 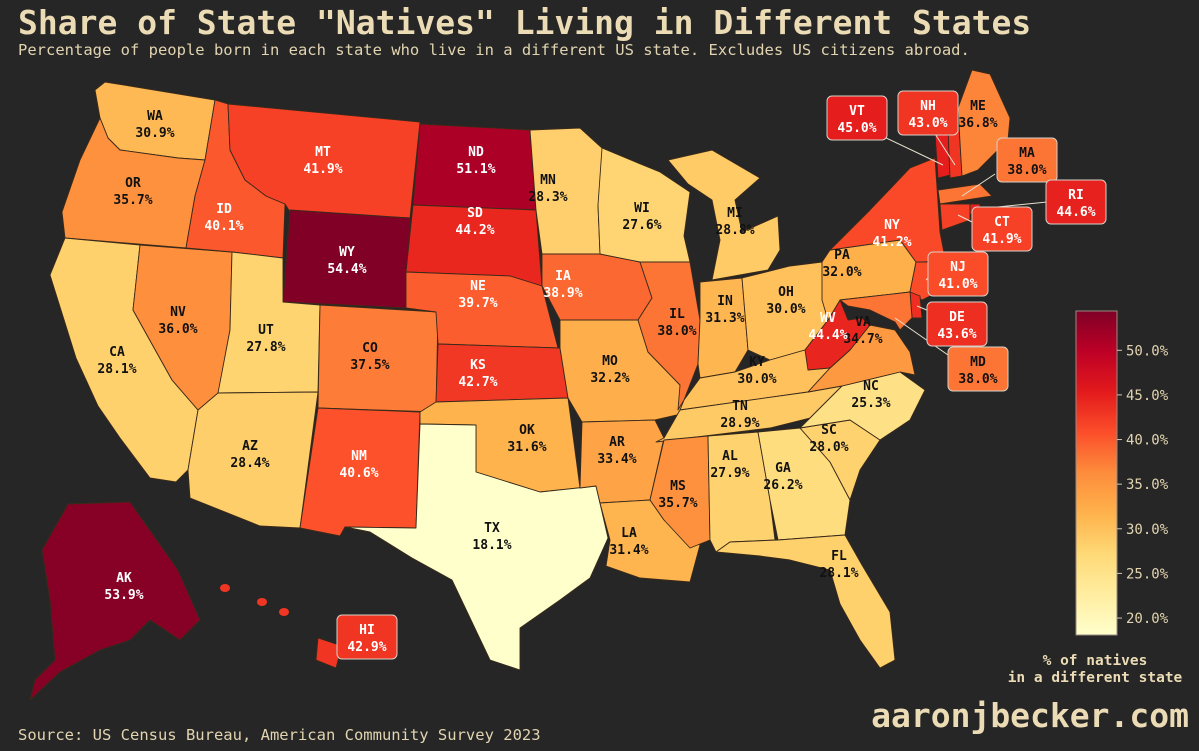 I want to click on colorbar-tick-label: 20.0%, so click(x=1147, y=619).